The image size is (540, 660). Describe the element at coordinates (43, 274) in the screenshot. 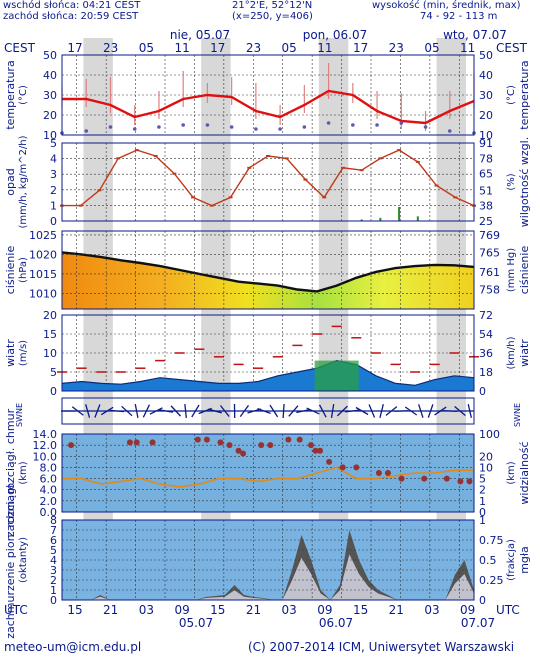

I see `pressure-tick-left: 1015` at that location.